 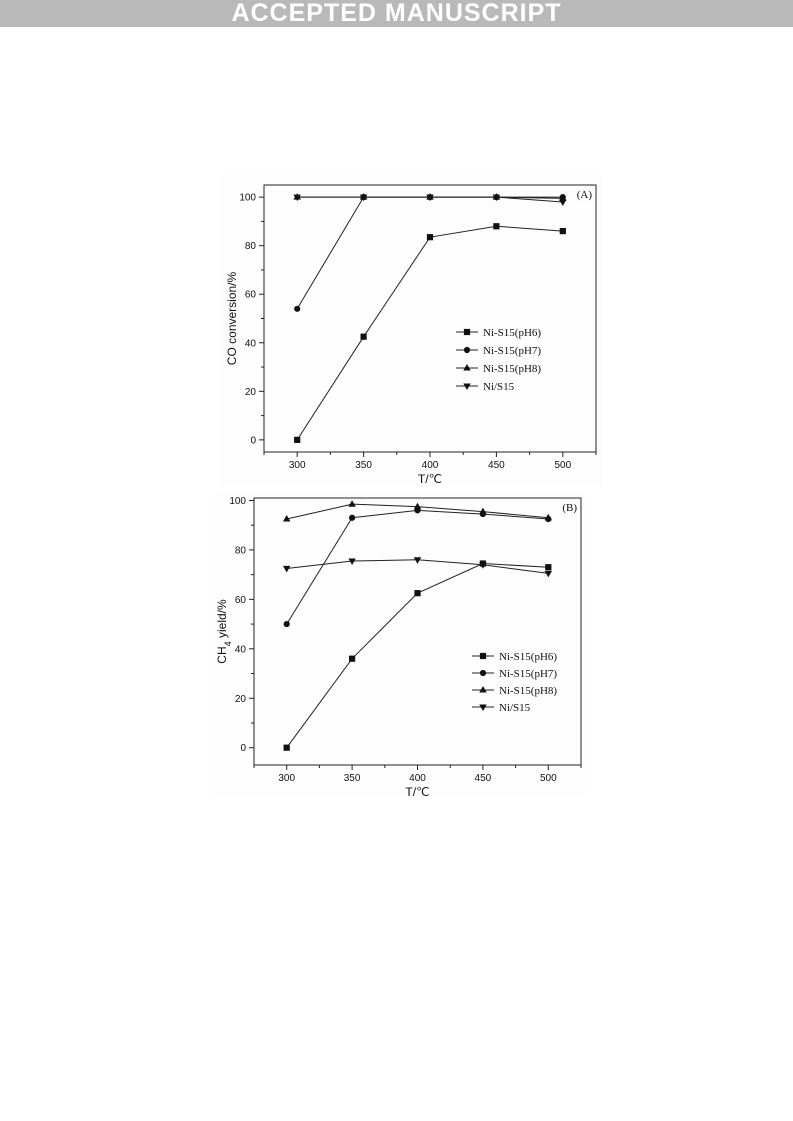 I want to click on chart-a-x-tick-label: 450, so click(x=496, y=465).